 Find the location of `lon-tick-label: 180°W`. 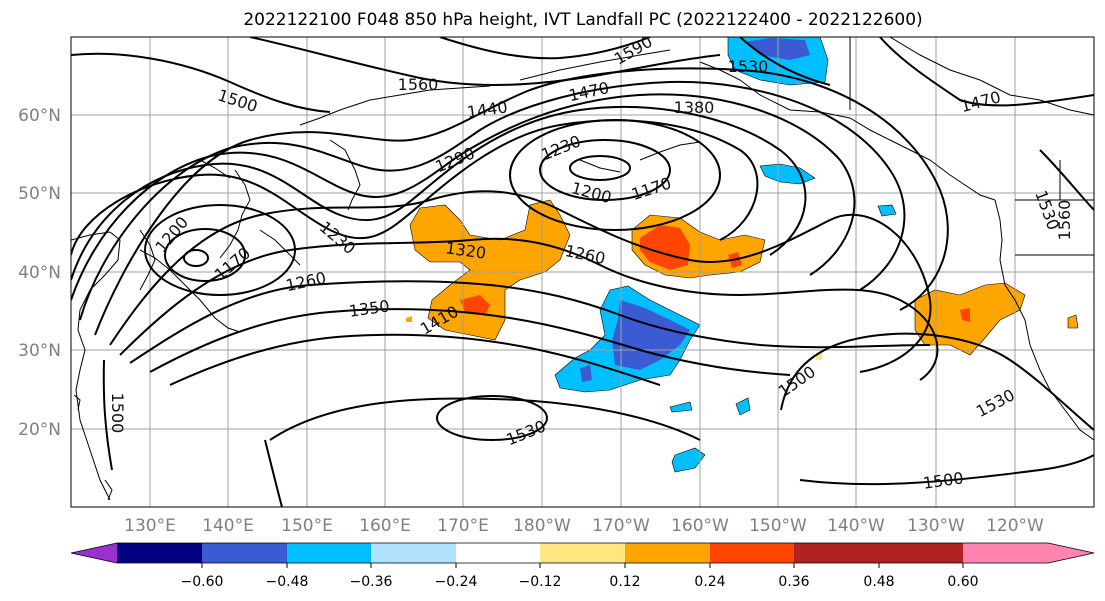

lon-tick-label: 180°W is located at coordinates (542, 526).